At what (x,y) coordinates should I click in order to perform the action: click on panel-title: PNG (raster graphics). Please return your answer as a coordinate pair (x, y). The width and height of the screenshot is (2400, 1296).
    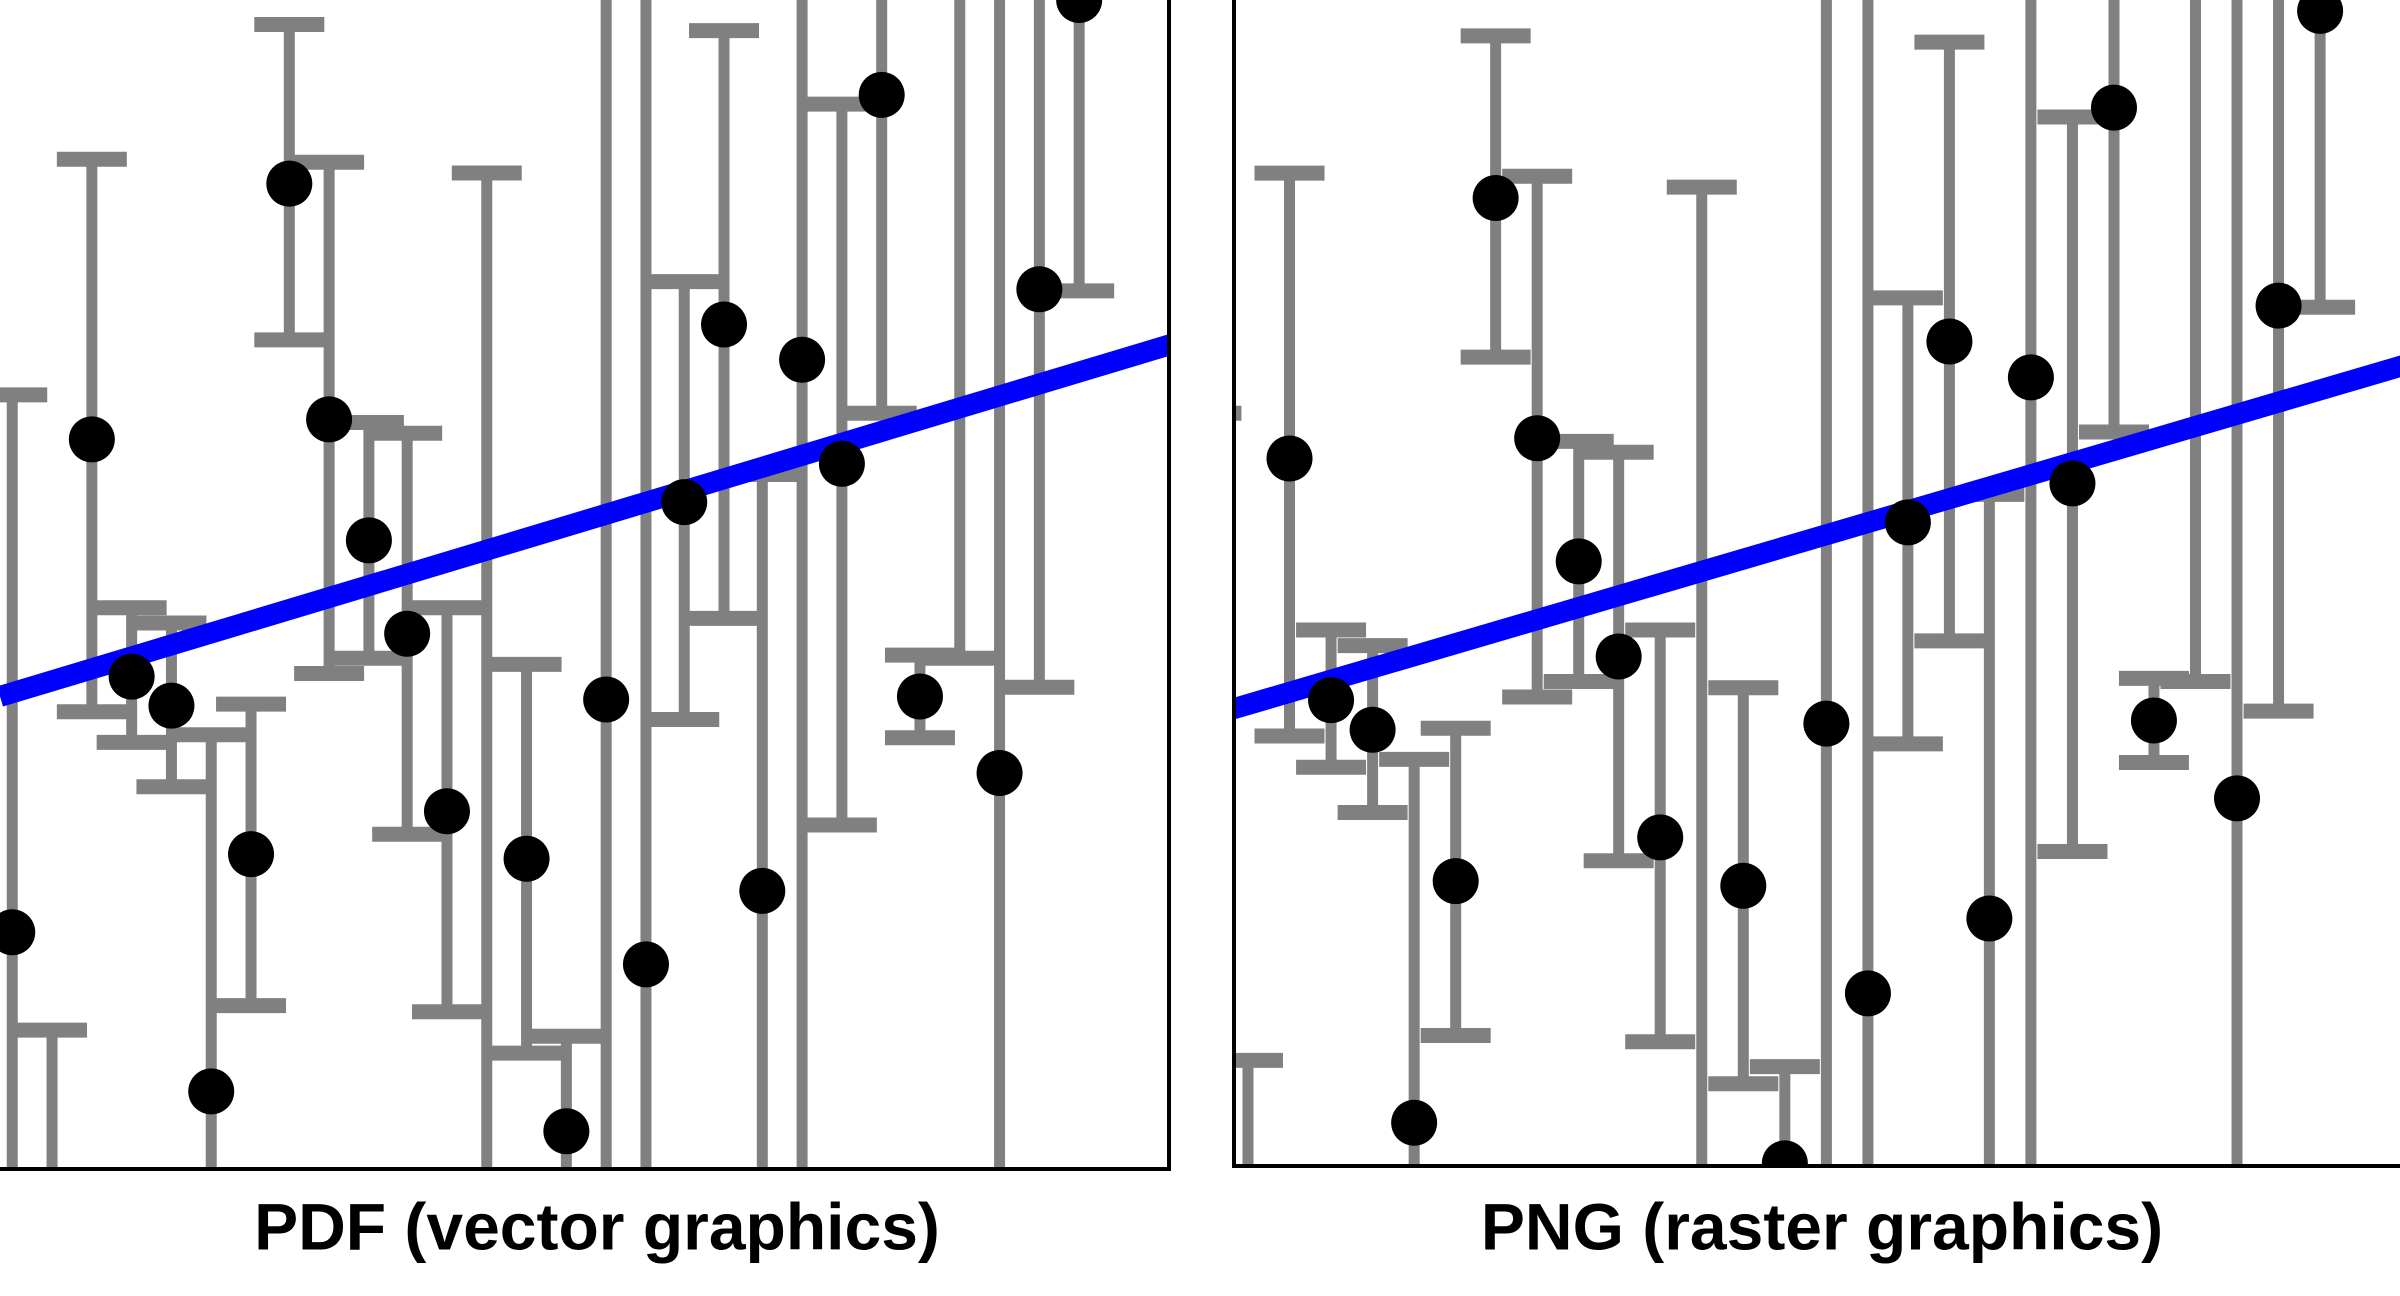
    Looking at the image, I should click on (1822, 1226).